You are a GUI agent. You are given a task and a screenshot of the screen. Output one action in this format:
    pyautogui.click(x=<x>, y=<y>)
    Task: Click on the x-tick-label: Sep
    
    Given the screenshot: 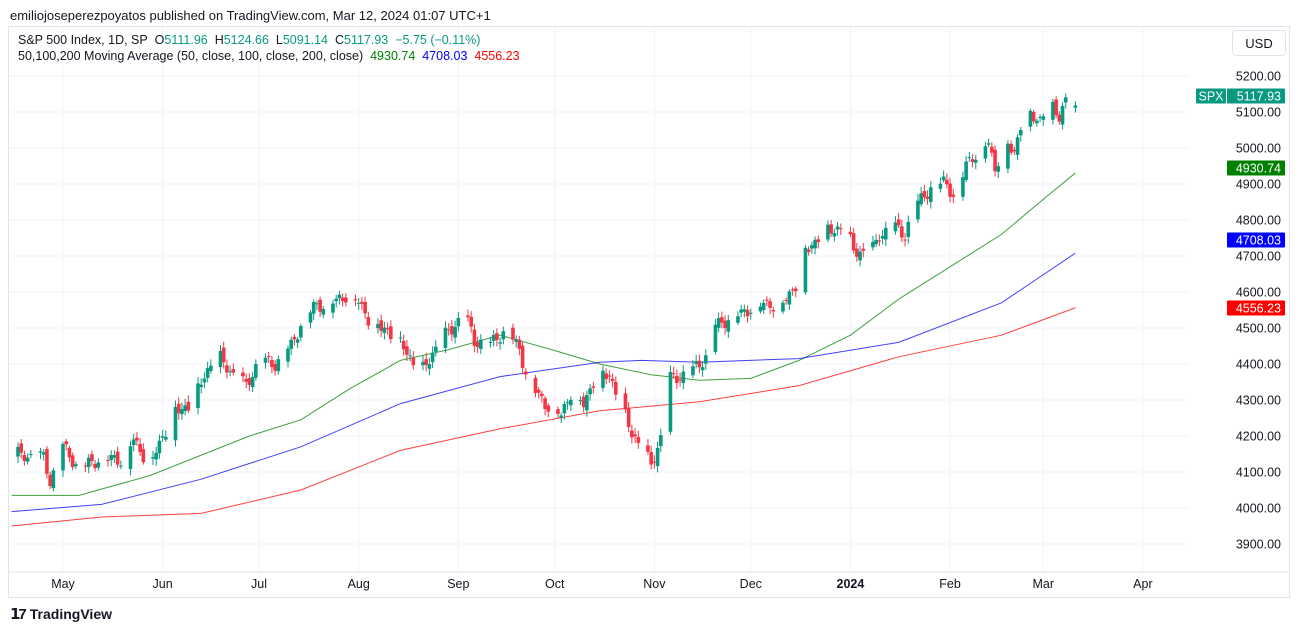 What is the action you would take?
    pyautogui.click(x=458, y=584)
    